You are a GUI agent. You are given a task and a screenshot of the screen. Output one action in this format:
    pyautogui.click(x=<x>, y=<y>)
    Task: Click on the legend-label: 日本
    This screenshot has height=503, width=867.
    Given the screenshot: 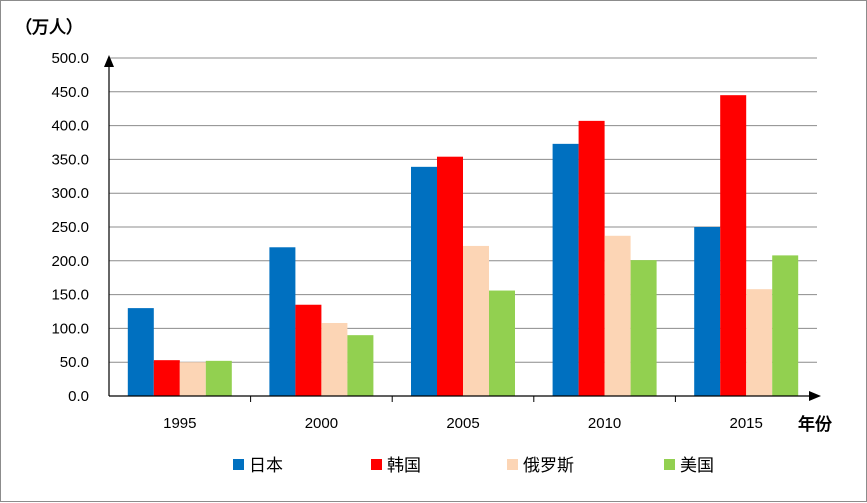 What is the action you would take?
    pyautogui.click(x=266, y=466)
    